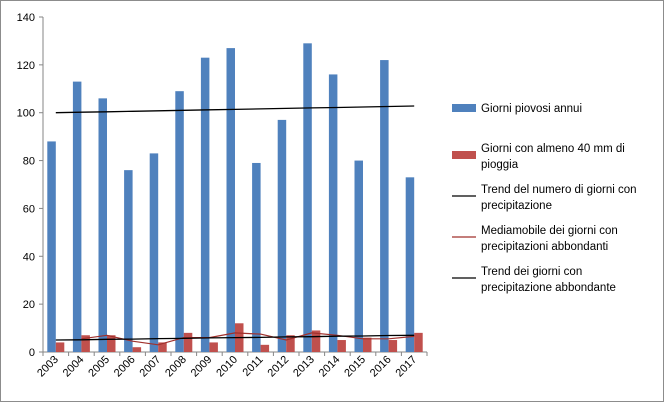 This screenshot has height=402, width=664. Describe the element at coordinates (253, 366) in the screenshot. I see `x-tick-label: 2011` at that location.